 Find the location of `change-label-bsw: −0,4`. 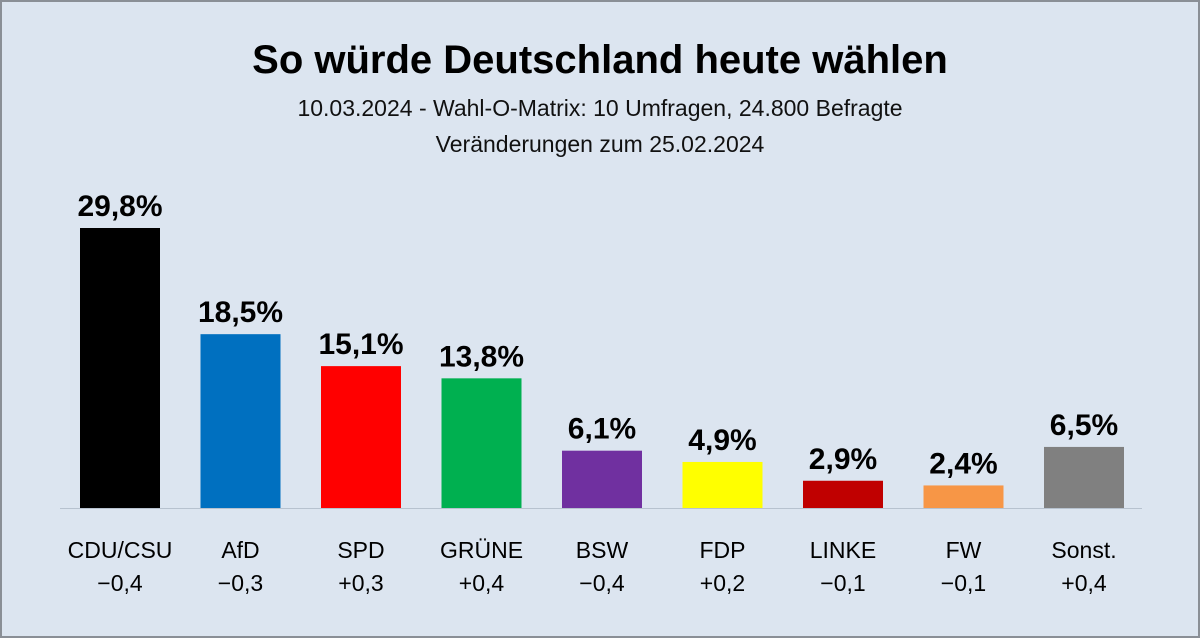

change-label-bsw: −0,4 is located at coordinates (602, 583).